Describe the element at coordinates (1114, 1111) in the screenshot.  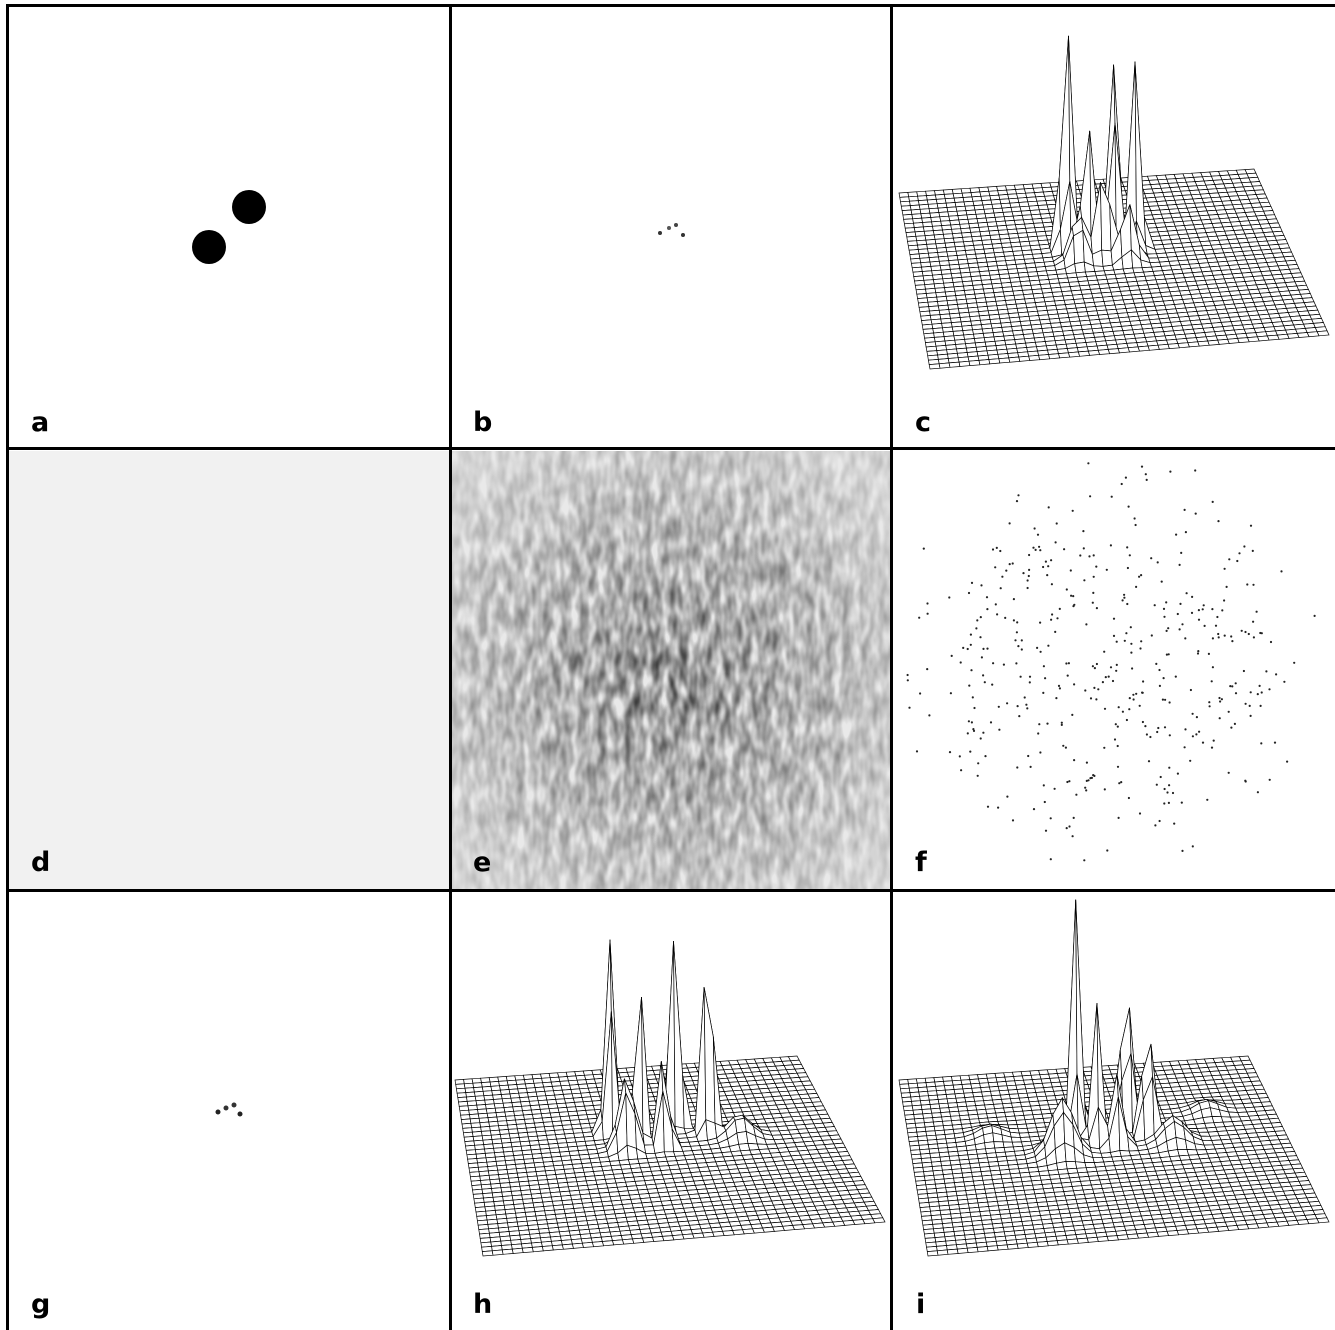
I see `panel-i: i` at that location.